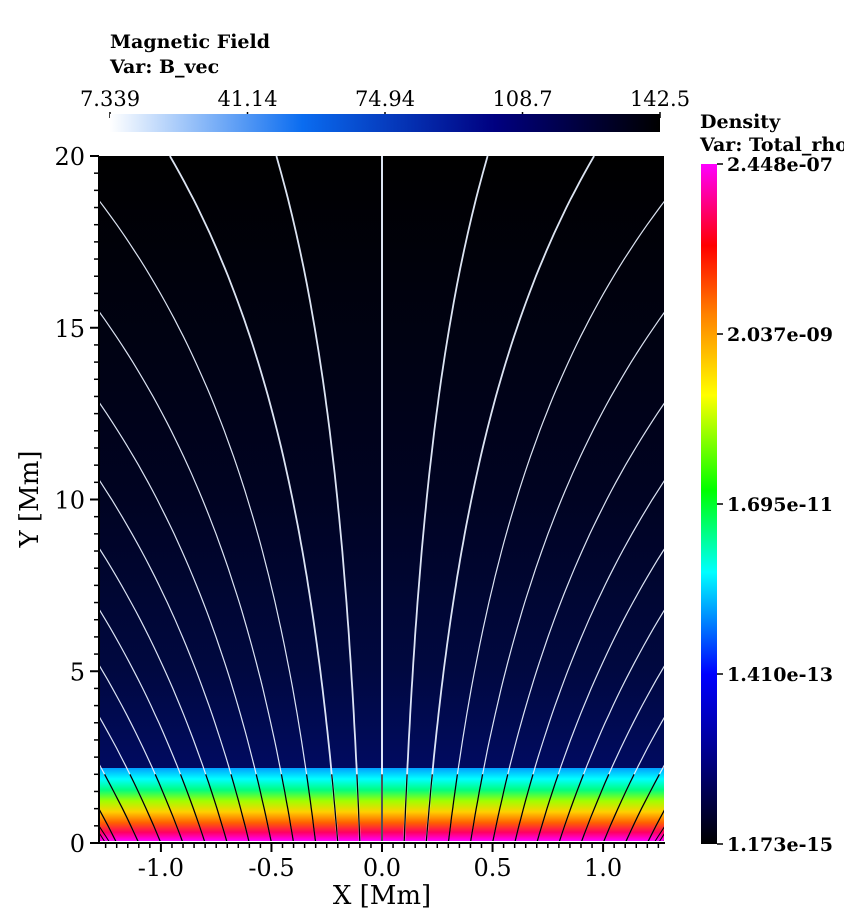  What do you see at coordinates (780, 335) in the screenshot?
I see `density-tick-label: 2.037e-09` at bounding box center [780, 335].